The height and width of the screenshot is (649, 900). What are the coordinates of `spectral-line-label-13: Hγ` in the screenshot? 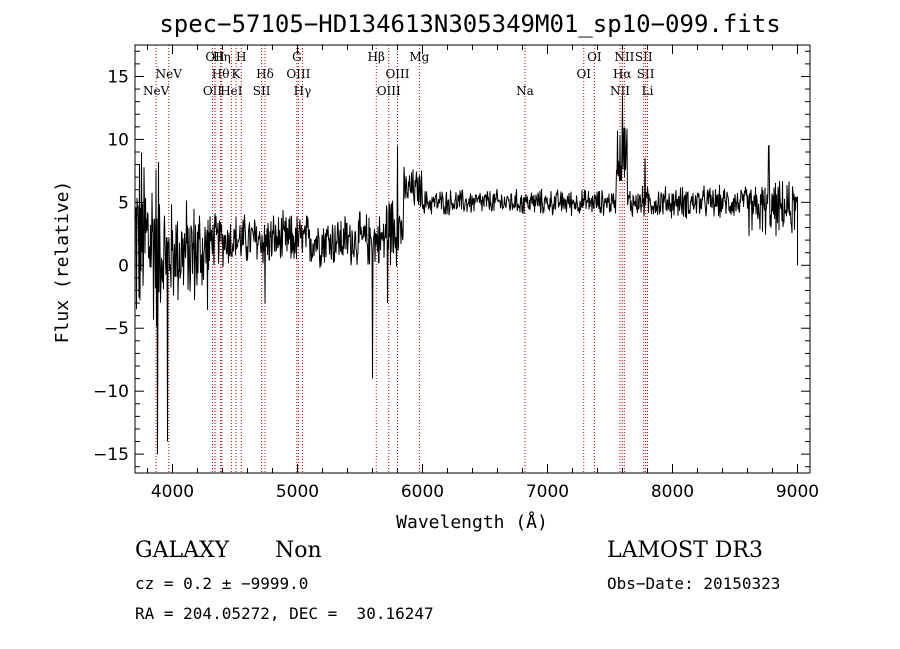 It's located at (303, 91).